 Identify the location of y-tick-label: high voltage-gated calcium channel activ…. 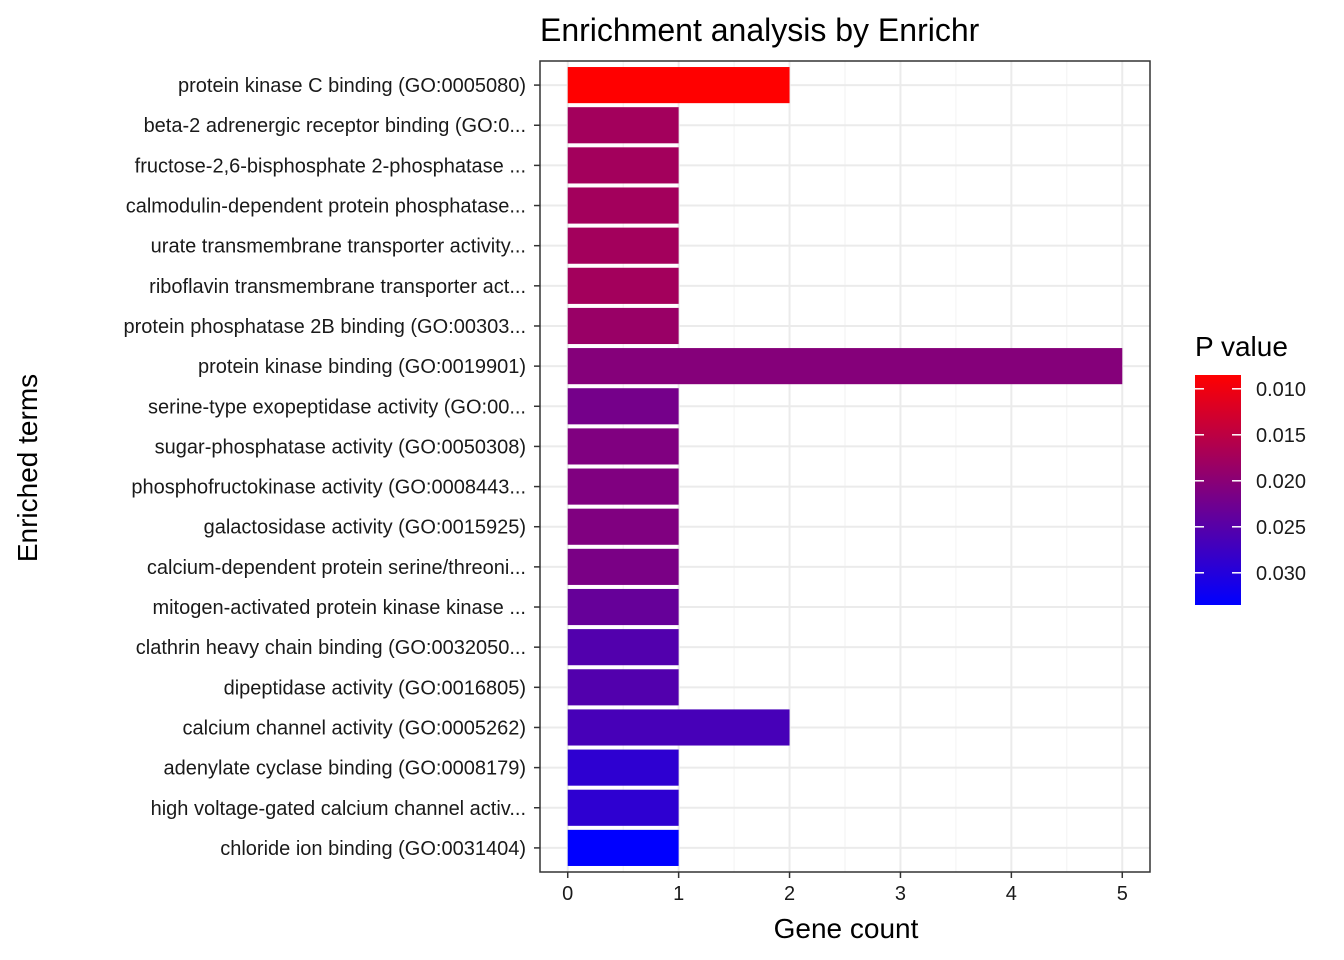
(338, 809).